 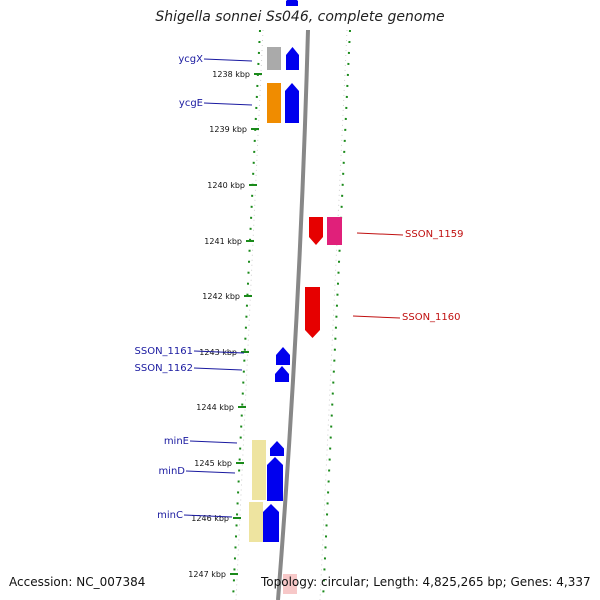 I want to click on gene-label-right: SSON_1160, so click(x=431, y=317).